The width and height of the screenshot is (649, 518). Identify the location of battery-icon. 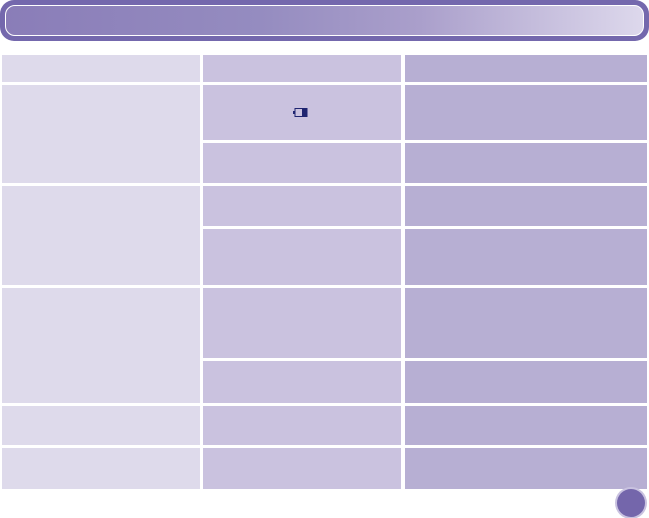
(300, 112).